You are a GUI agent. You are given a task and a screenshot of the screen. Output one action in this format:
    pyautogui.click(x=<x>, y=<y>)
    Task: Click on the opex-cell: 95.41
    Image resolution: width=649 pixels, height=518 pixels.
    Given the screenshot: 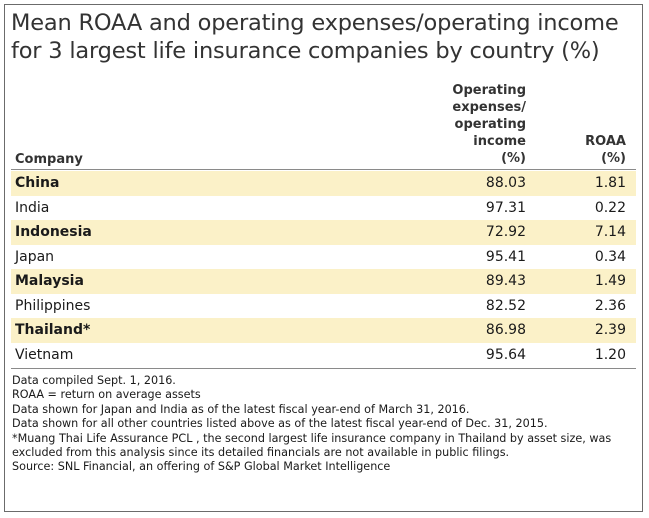 What is the action you would take?
    pyautogui.click(x=505, y=256)
    